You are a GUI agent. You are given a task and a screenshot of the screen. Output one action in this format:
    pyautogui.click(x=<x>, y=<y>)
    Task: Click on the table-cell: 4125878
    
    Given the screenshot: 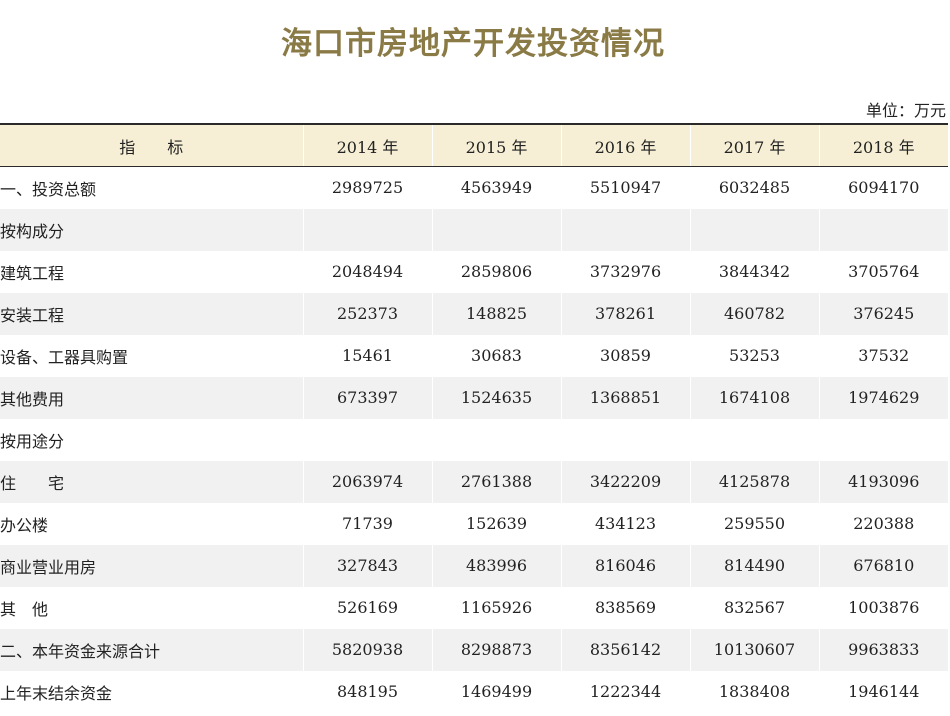 What is the action you would take?
    pyautogui.click(x=754, y=481)
    